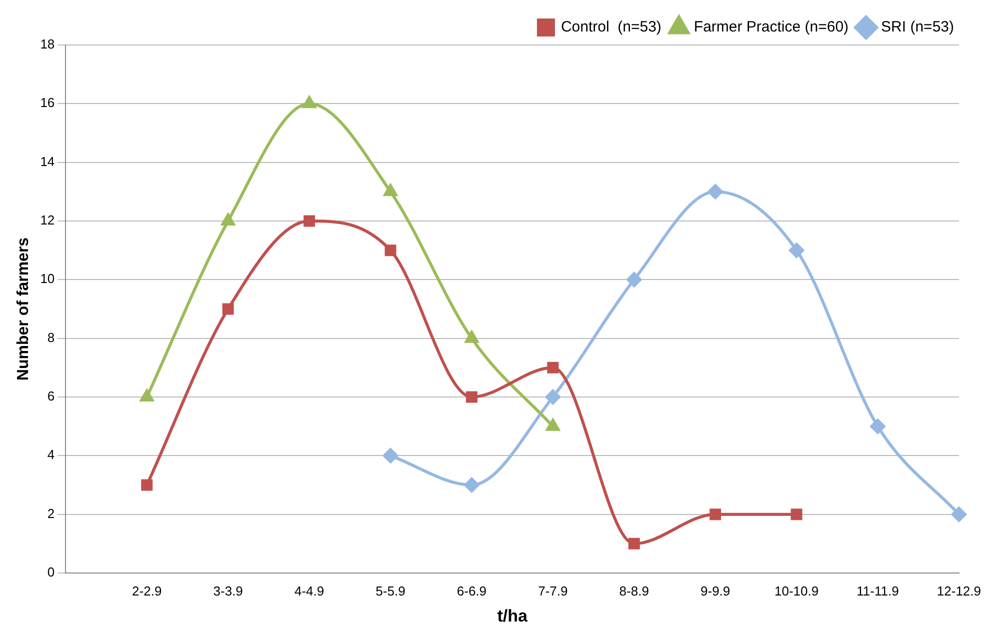  I want to click on y-tick-label: 4, so click(51, 454).